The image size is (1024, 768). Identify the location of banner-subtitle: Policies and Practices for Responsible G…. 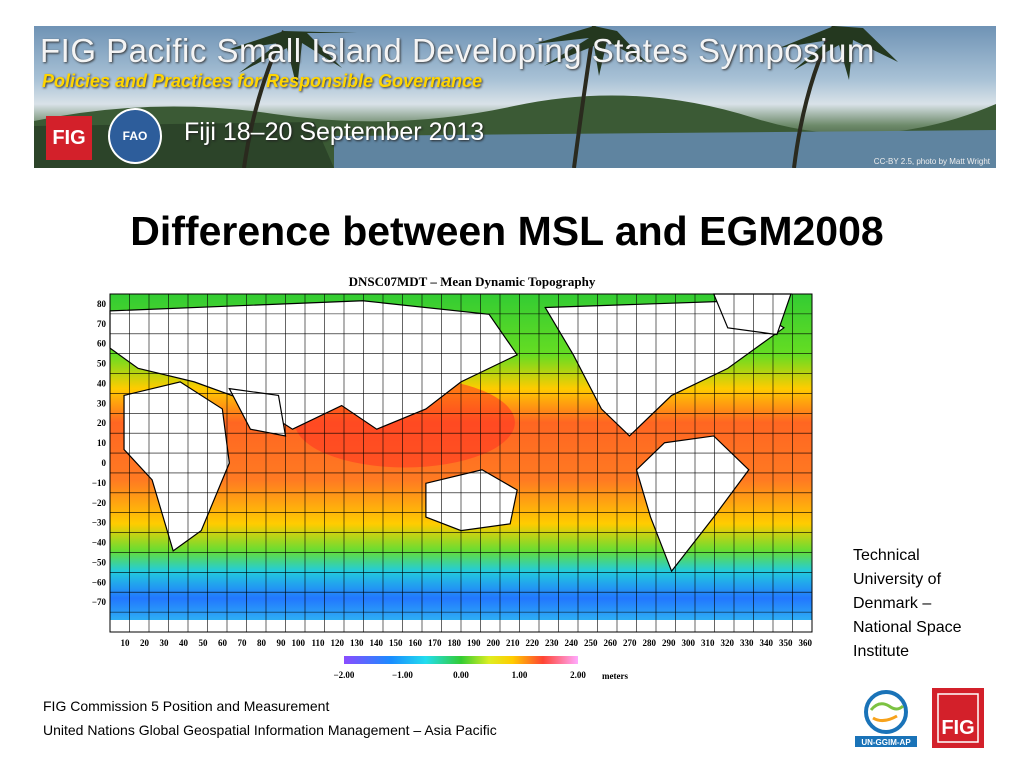
(262, 81).